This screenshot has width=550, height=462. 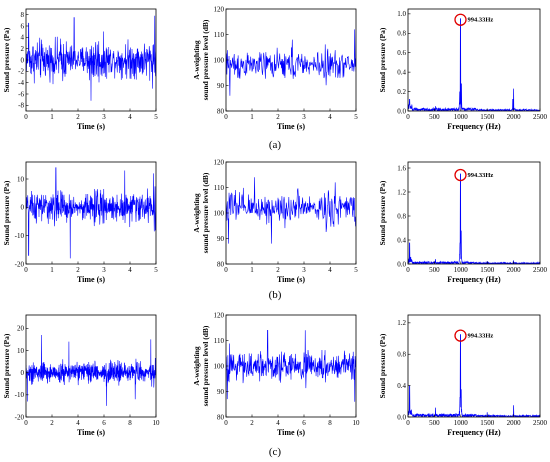 What do you see at coordinates (474, 279) in the screenshot?
I see `panel-r1c2-xlabel: Frequency (Hz)` at bounding box center [474, 279].